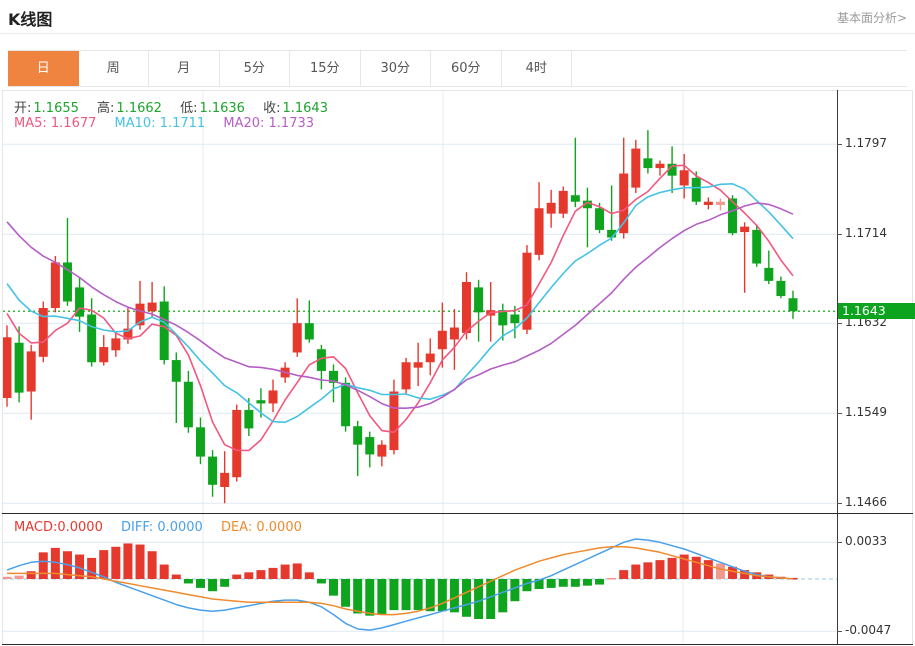 The image size is (915, 646). Describe the element at coordinates (189, 108) in the screenshot. I see `low-label: 低:` at that location.